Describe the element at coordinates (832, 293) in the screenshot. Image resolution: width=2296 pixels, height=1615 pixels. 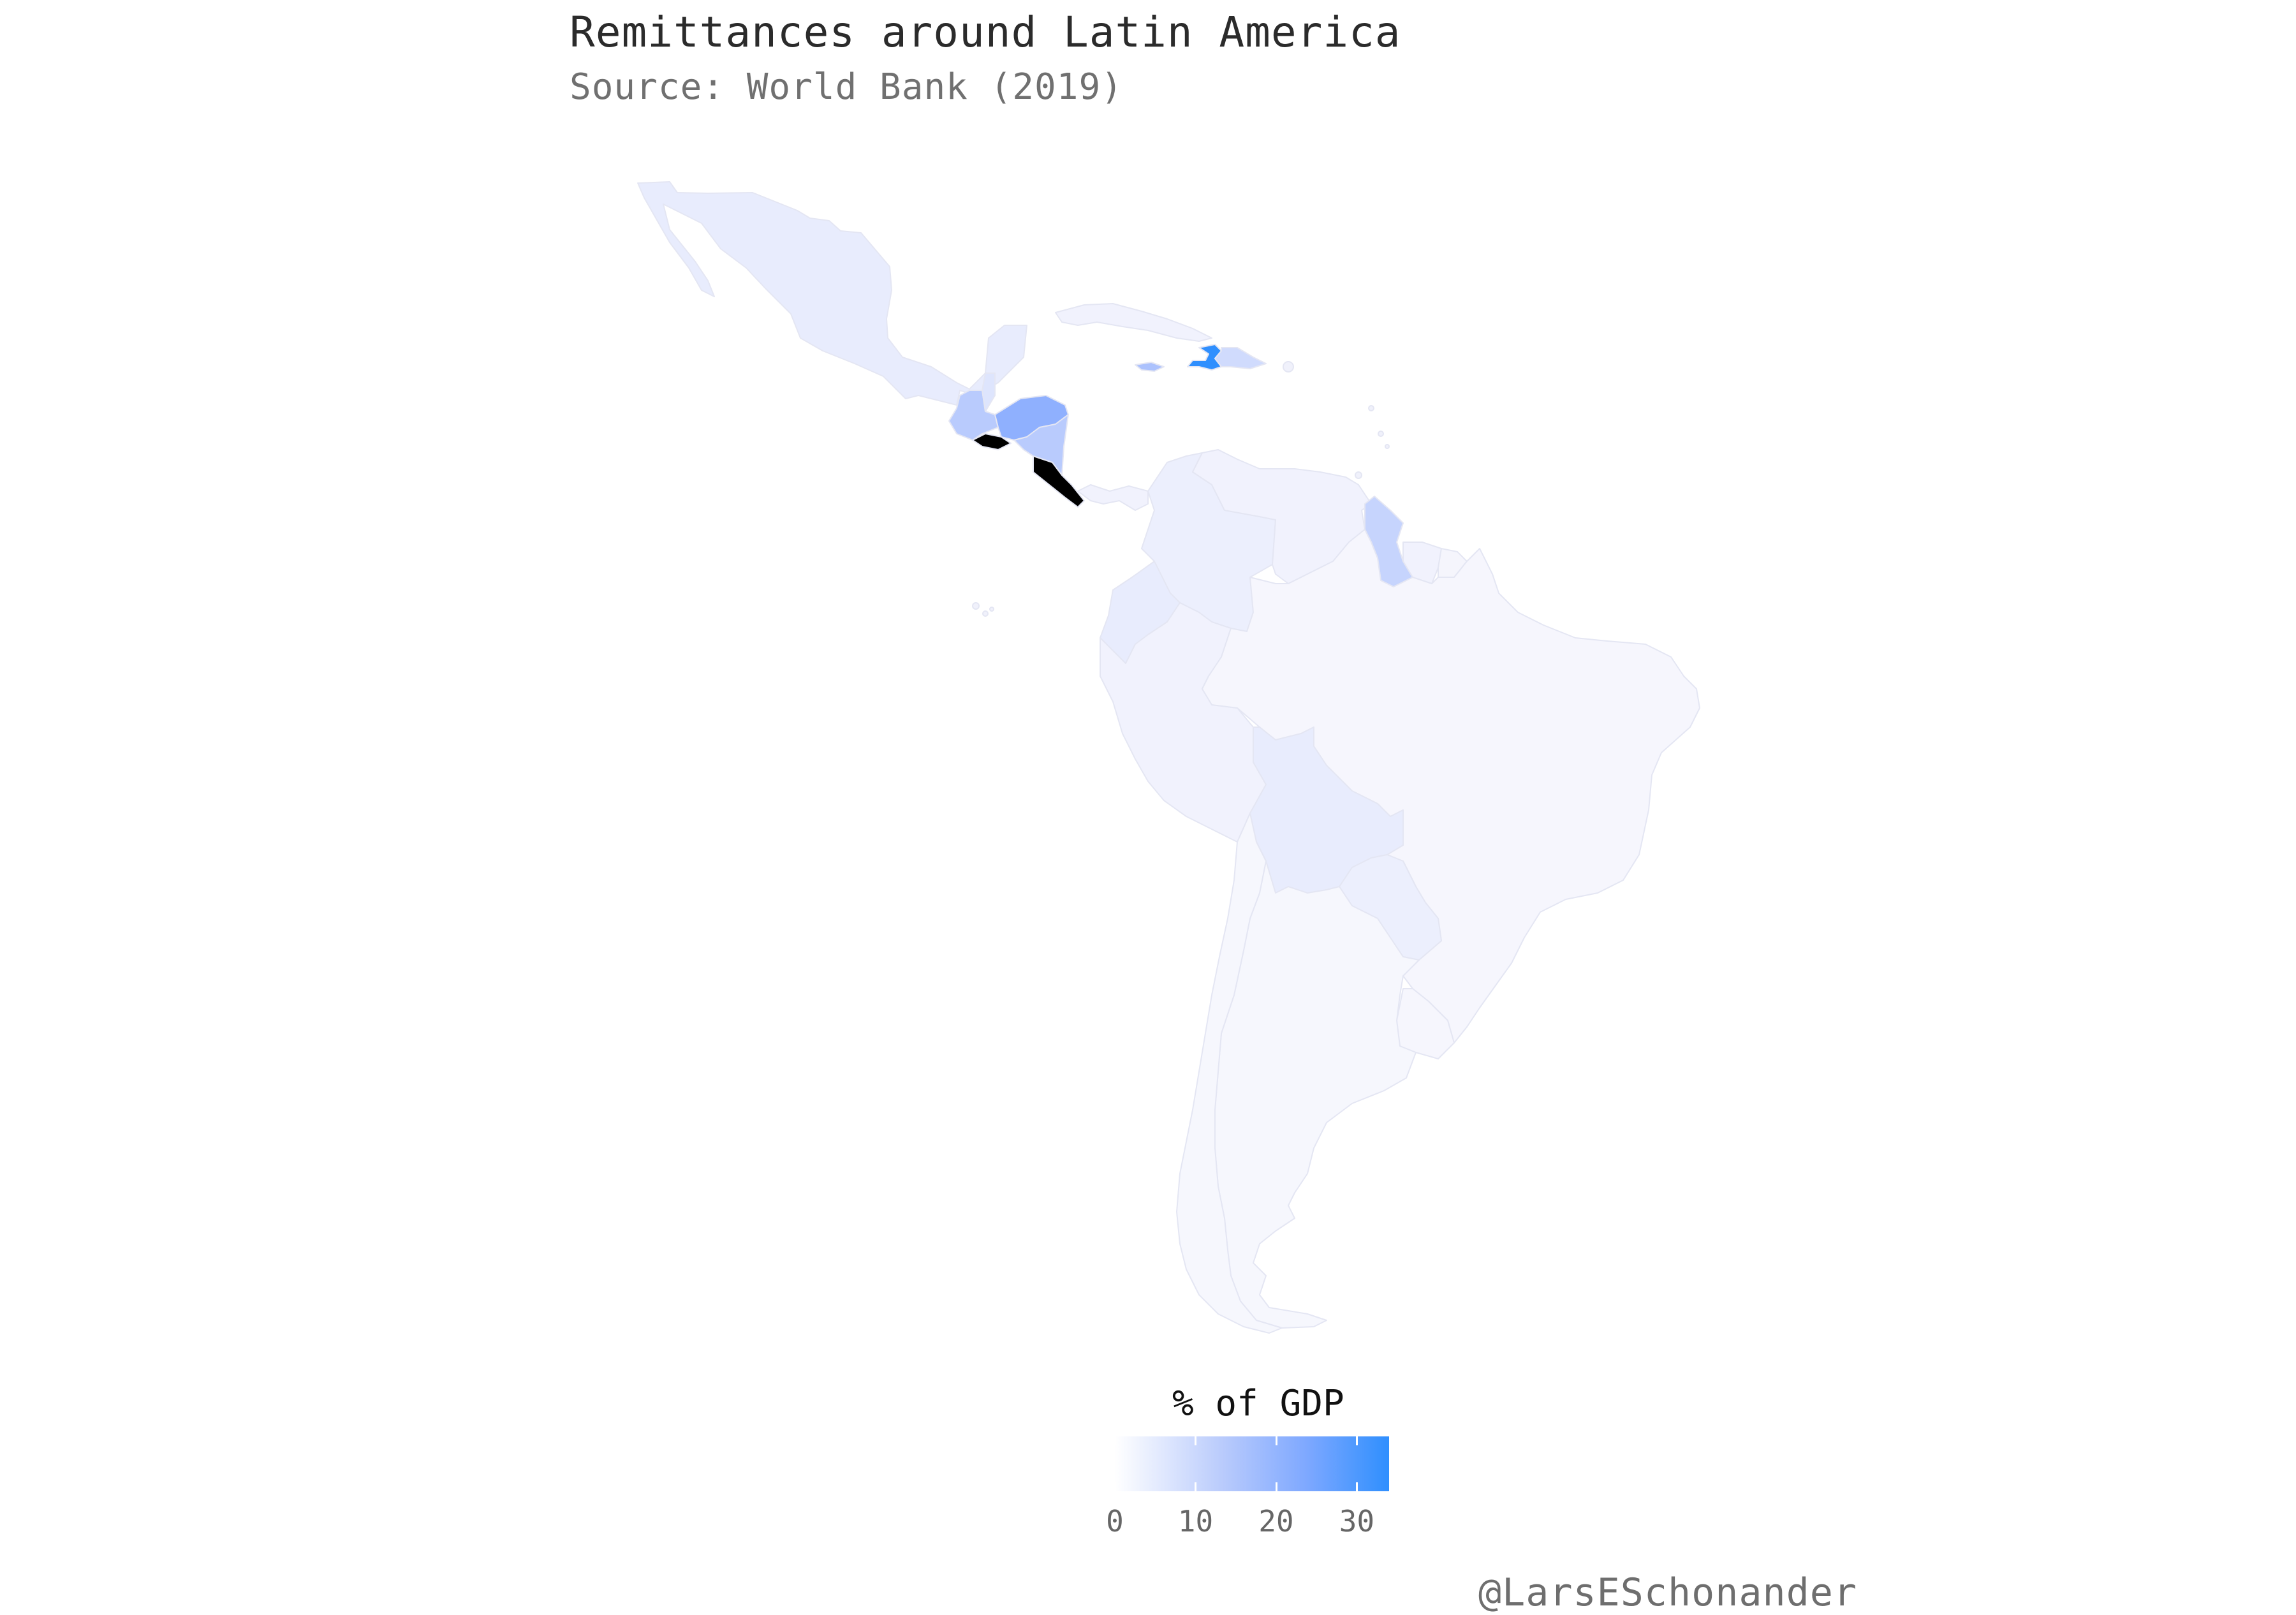
I see `Mexico` at that location.